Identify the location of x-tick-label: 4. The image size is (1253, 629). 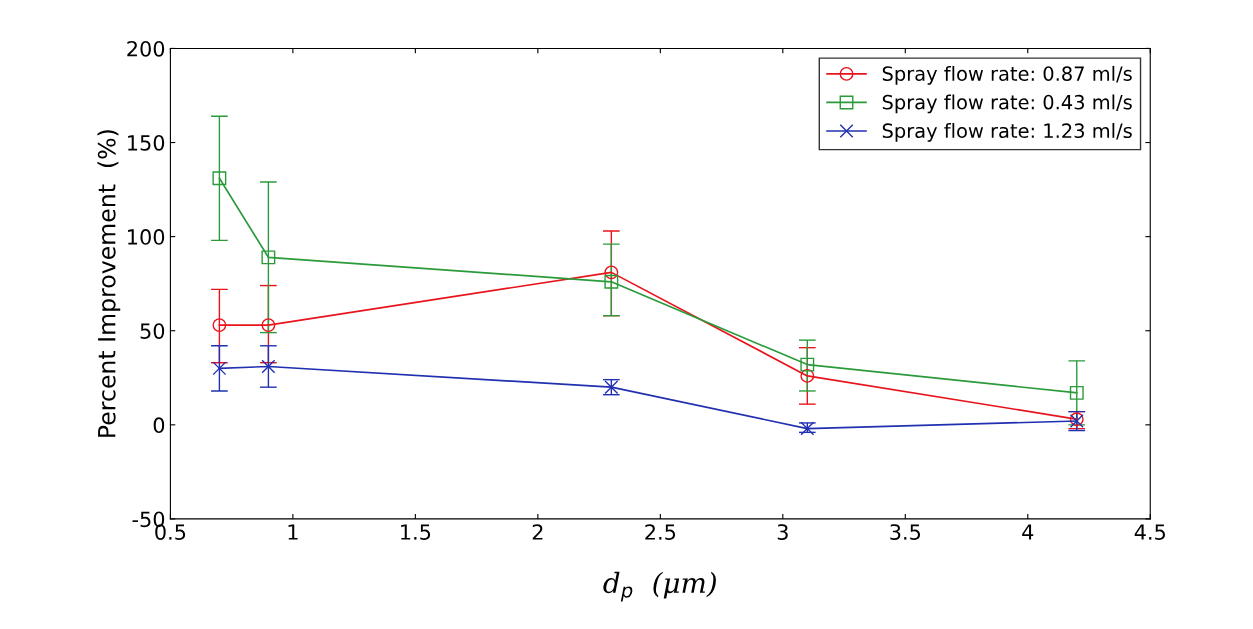
(1028, 532).